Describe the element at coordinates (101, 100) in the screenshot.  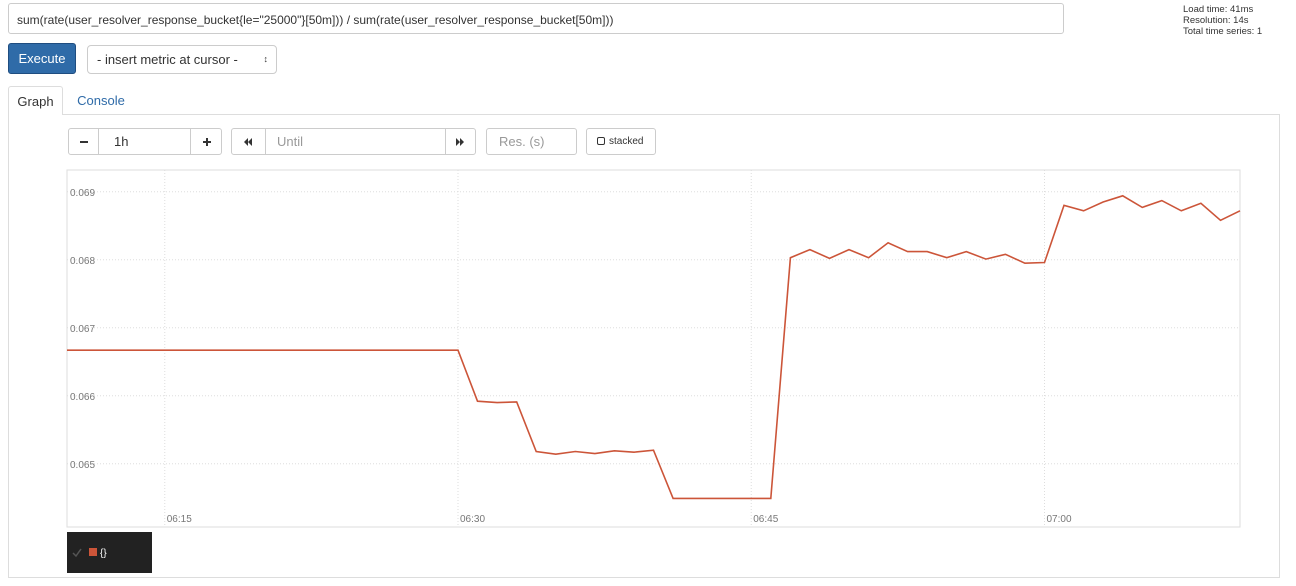
I see `console-tab: Console` at that location.